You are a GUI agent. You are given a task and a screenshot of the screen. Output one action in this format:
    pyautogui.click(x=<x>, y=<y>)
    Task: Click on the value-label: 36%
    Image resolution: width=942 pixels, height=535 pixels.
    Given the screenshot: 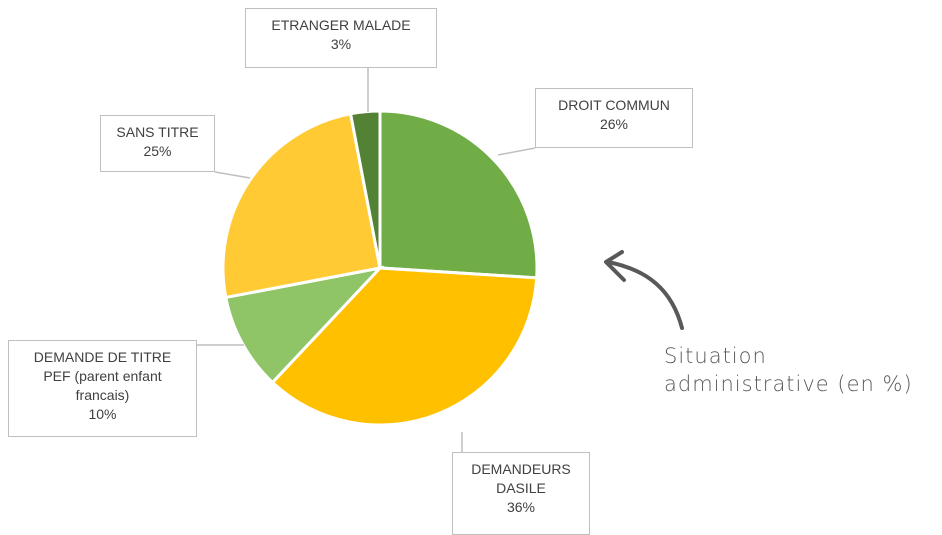 What is the action you would take?
    pyautogui.click(x=521, y=507)
    